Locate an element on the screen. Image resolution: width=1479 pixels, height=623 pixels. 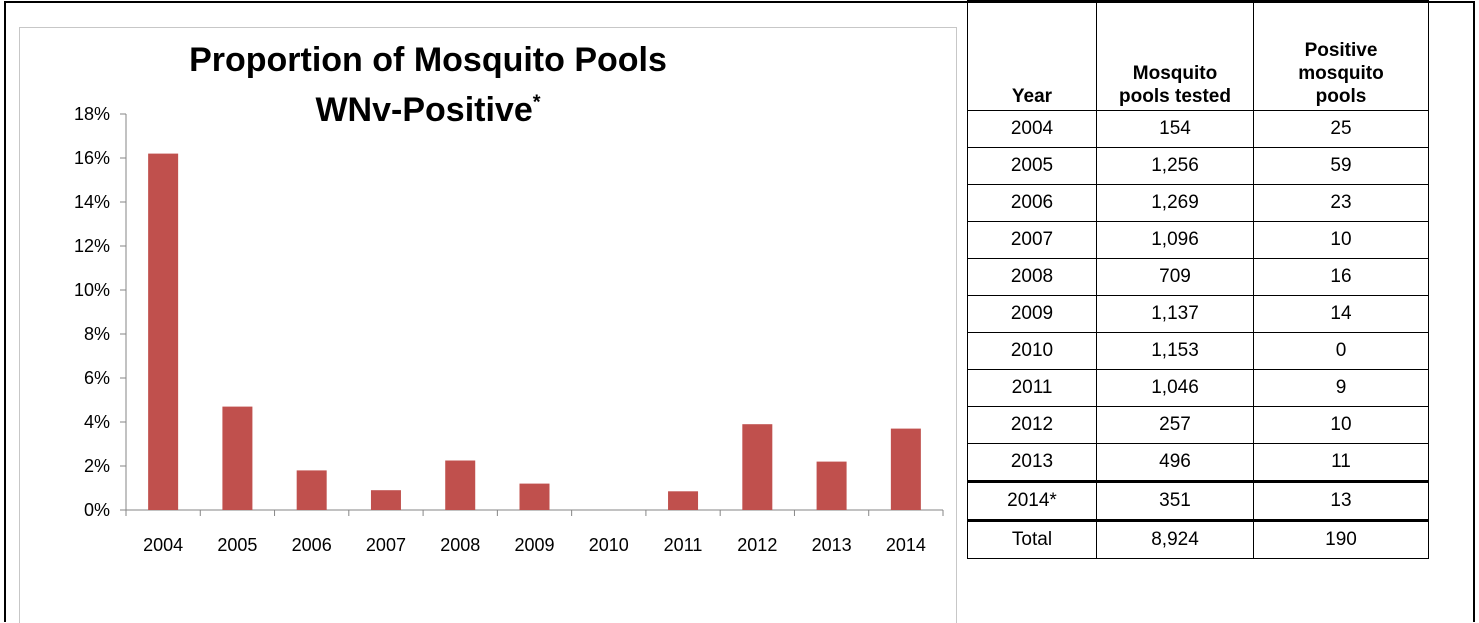
y-tick-label: 16% is located at coordinates (92, 158).